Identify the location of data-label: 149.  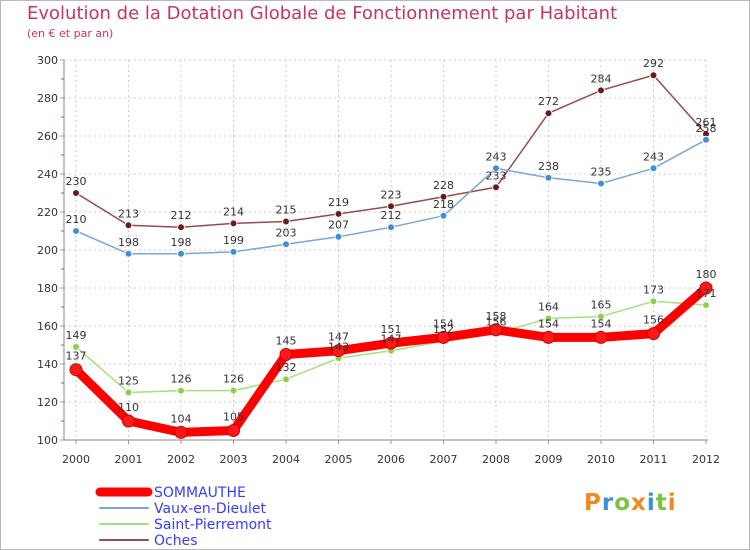
(76, 335).